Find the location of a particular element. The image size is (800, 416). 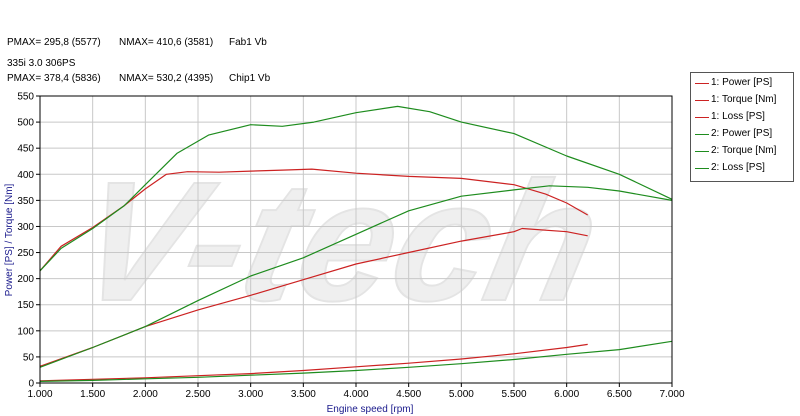

legend-label: 2: Loss [PS] is located at coordinates (738, 167).